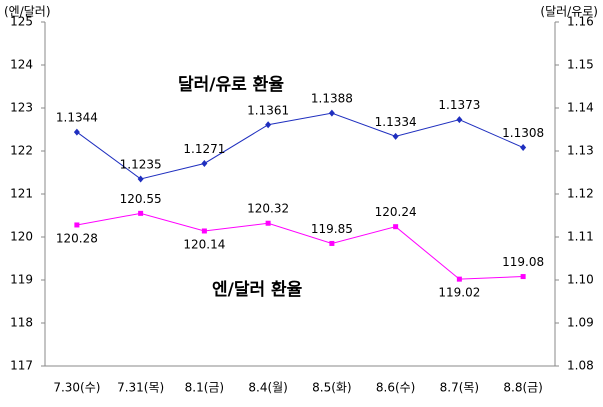  I want to click on data-label: 1.1344, so click(77, 118).